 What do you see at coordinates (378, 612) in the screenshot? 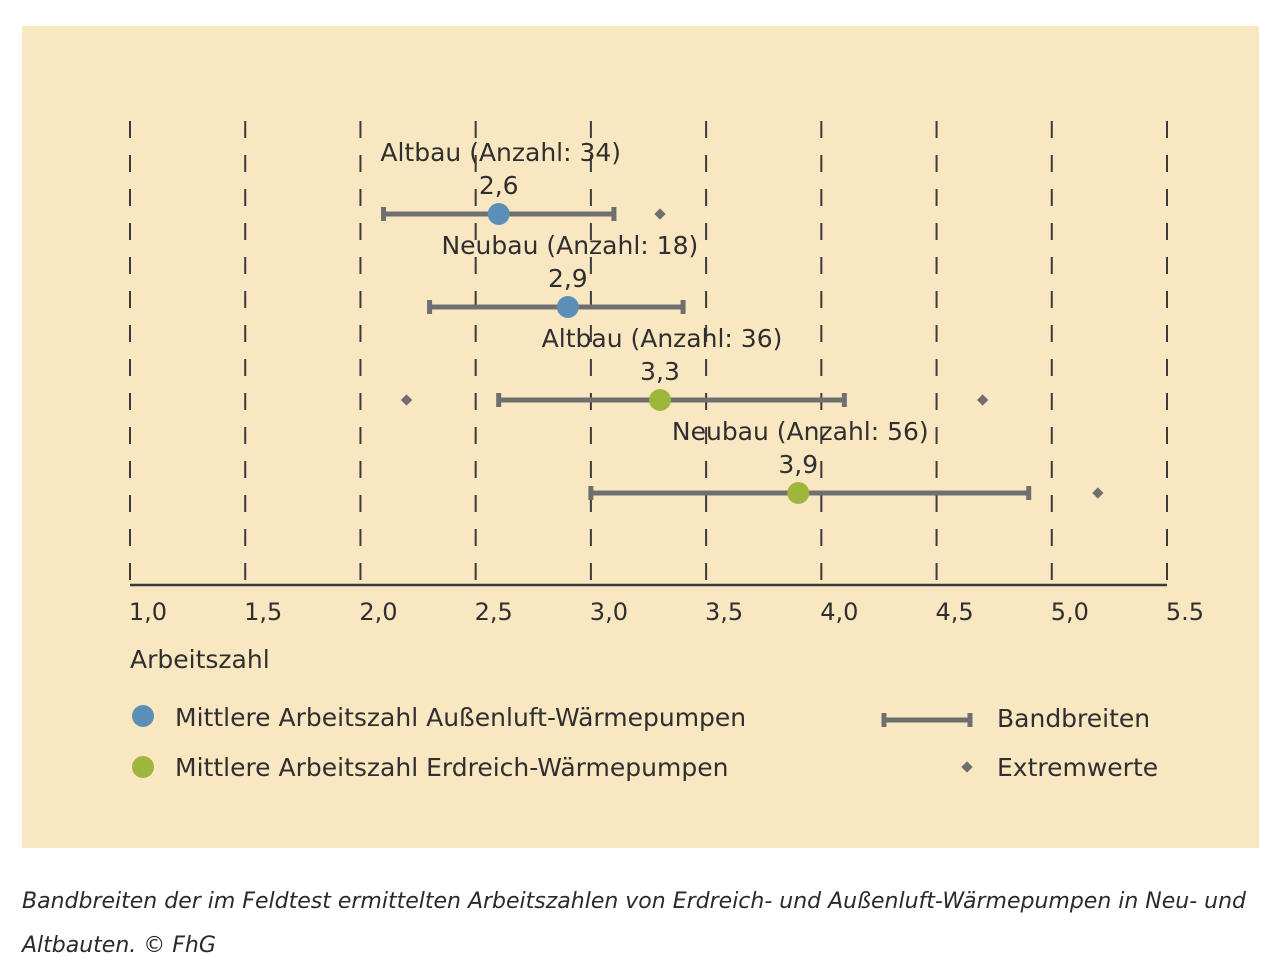
I see `x-tick-label: 2,0` at bounding box center [378, 612].